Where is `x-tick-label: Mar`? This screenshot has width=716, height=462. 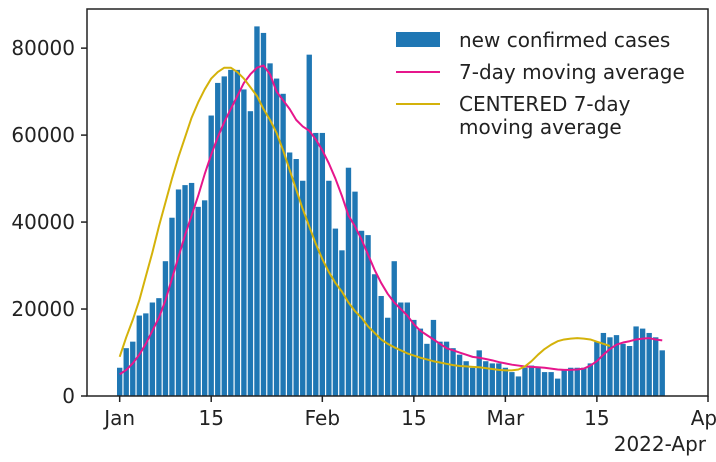 x-tick-label: Mar is located at coordinates (505, 418).